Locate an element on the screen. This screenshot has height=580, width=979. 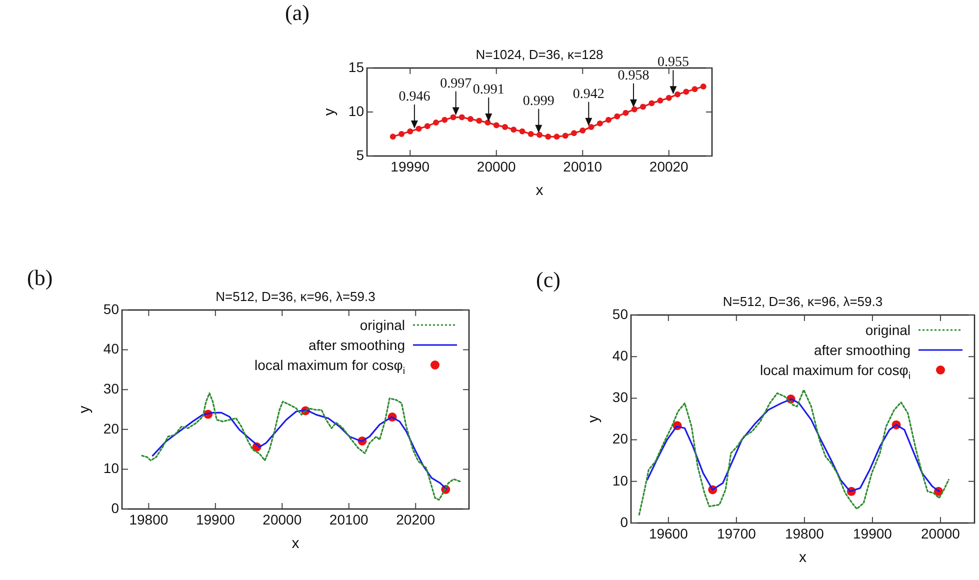
x-tick-label: 19700 is located at coordinates (736, 533).